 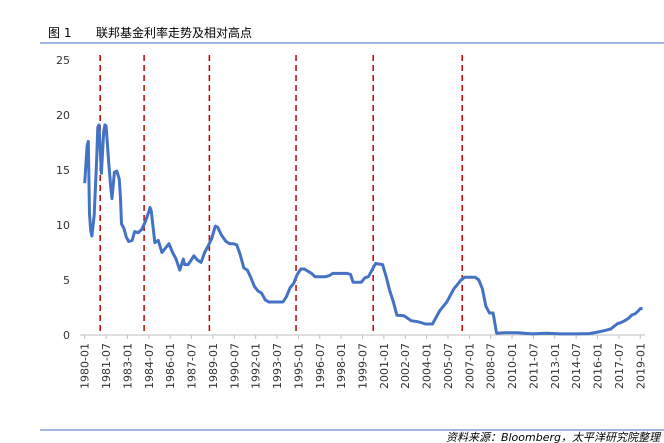 What do you see at coordinates (512, 366) in the screenshot?
I see `x-tick-label: 2010-01` at bounding box center [512, 366].